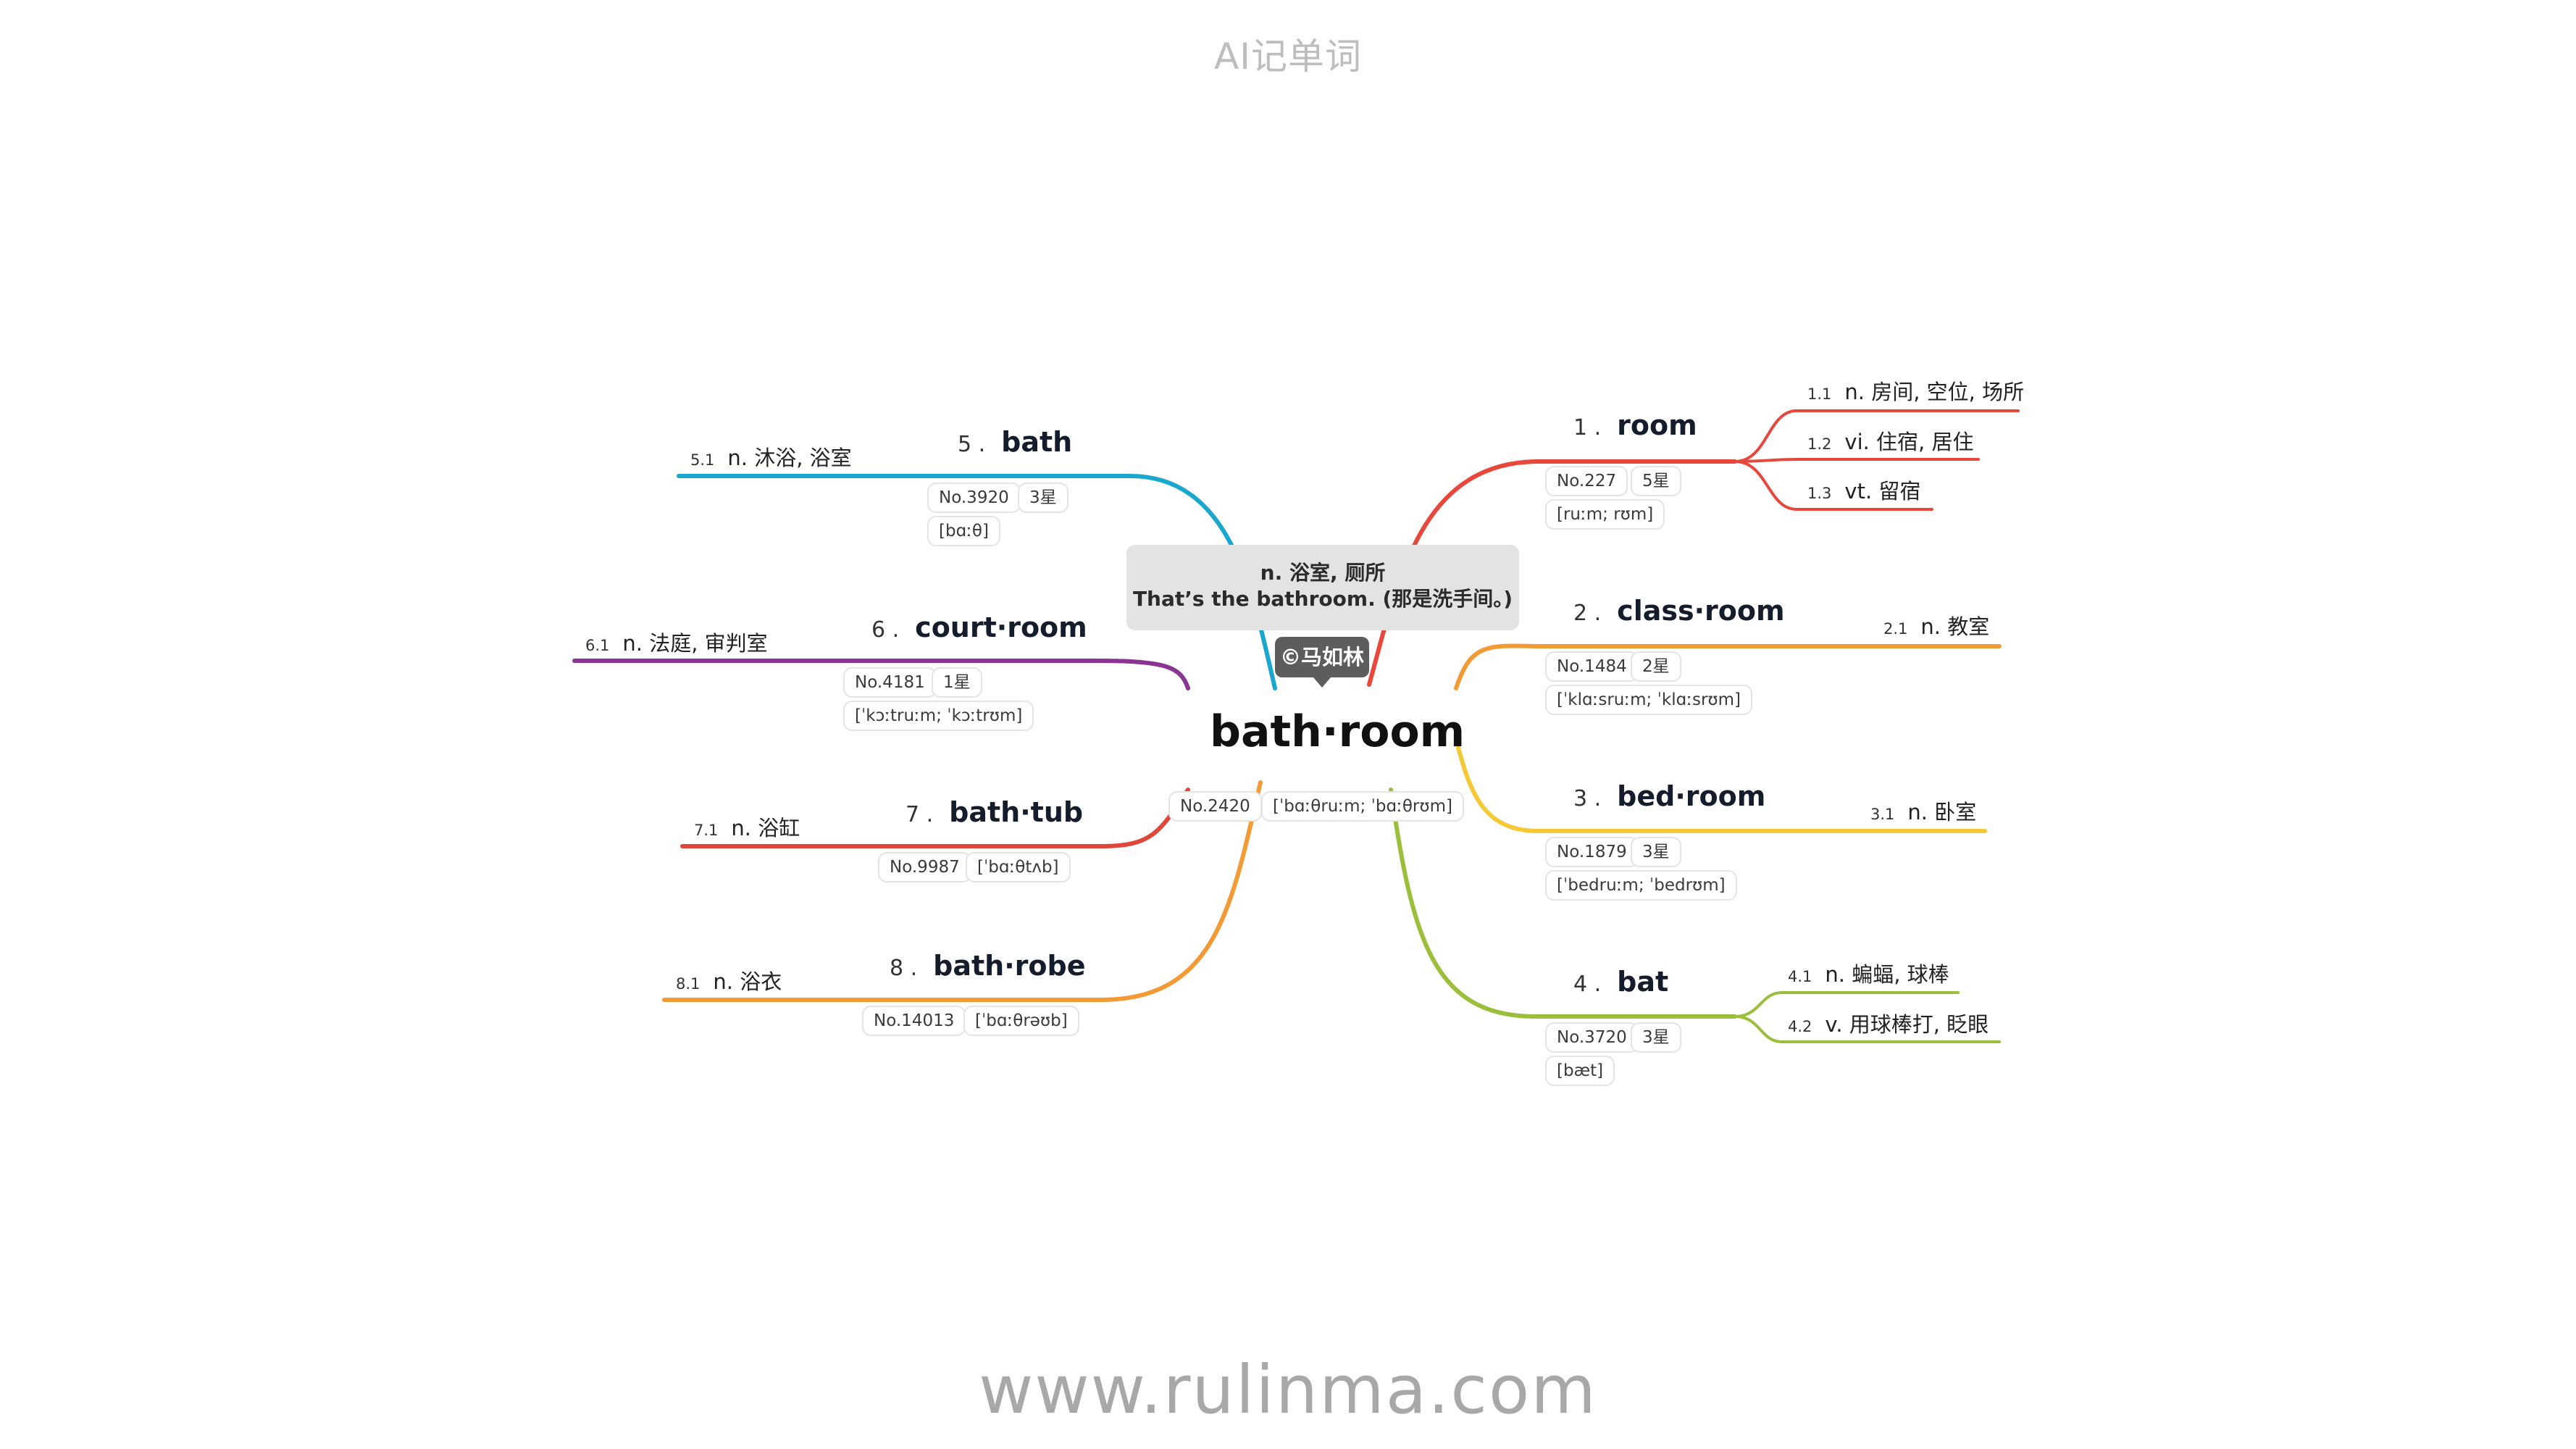 The width and height of the screenshot is (2576, 1449). What do you see at coordinates (1362, 807) in the screenshot?
I see `central-word-phonetic: [ˈbɑːθruːm; ˈbɑːθrʊm]` at bounding box center [1362, 807].